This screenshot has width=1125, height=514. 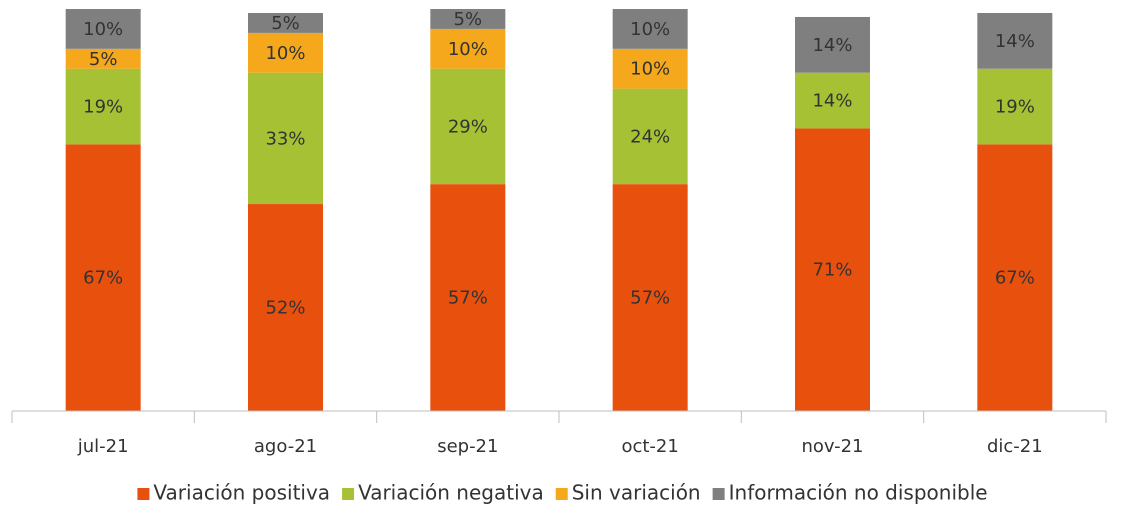 I want to click on x-tick-label: ago-21, so click(x=285, y=446).